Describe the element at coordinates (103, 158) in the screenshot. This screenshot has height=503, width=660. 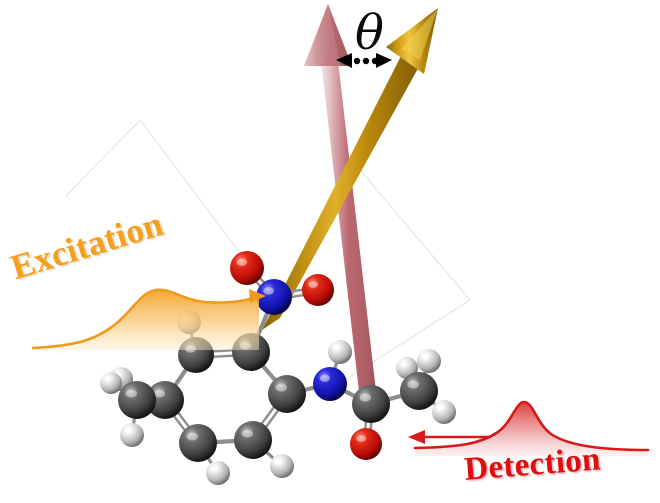
I see `cell-edge-left` at that location.